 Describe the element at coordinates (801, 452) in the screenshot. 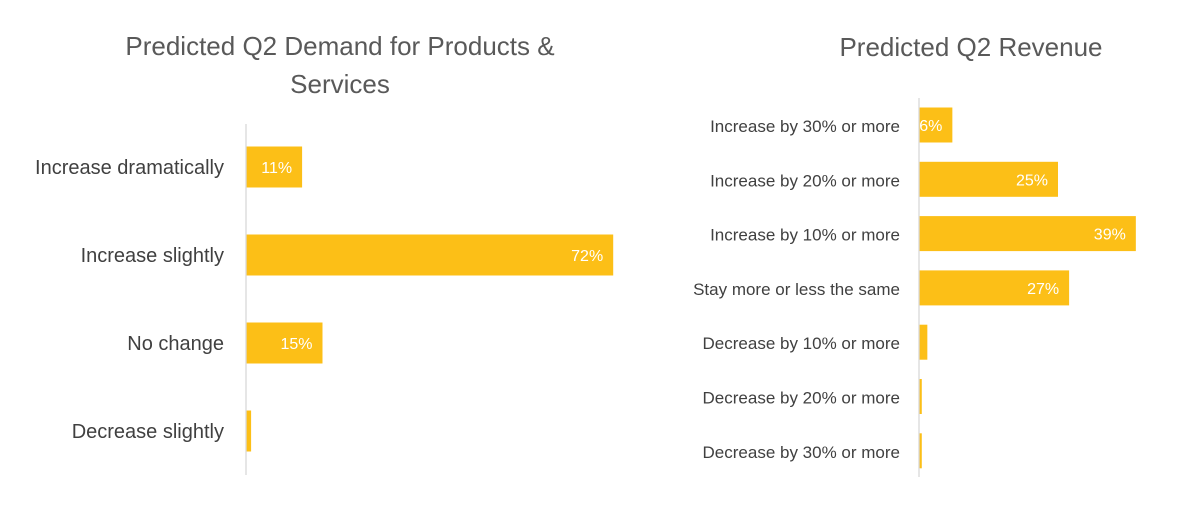

I see `revenue-category-label: Decrease by 30% or more` at that location.